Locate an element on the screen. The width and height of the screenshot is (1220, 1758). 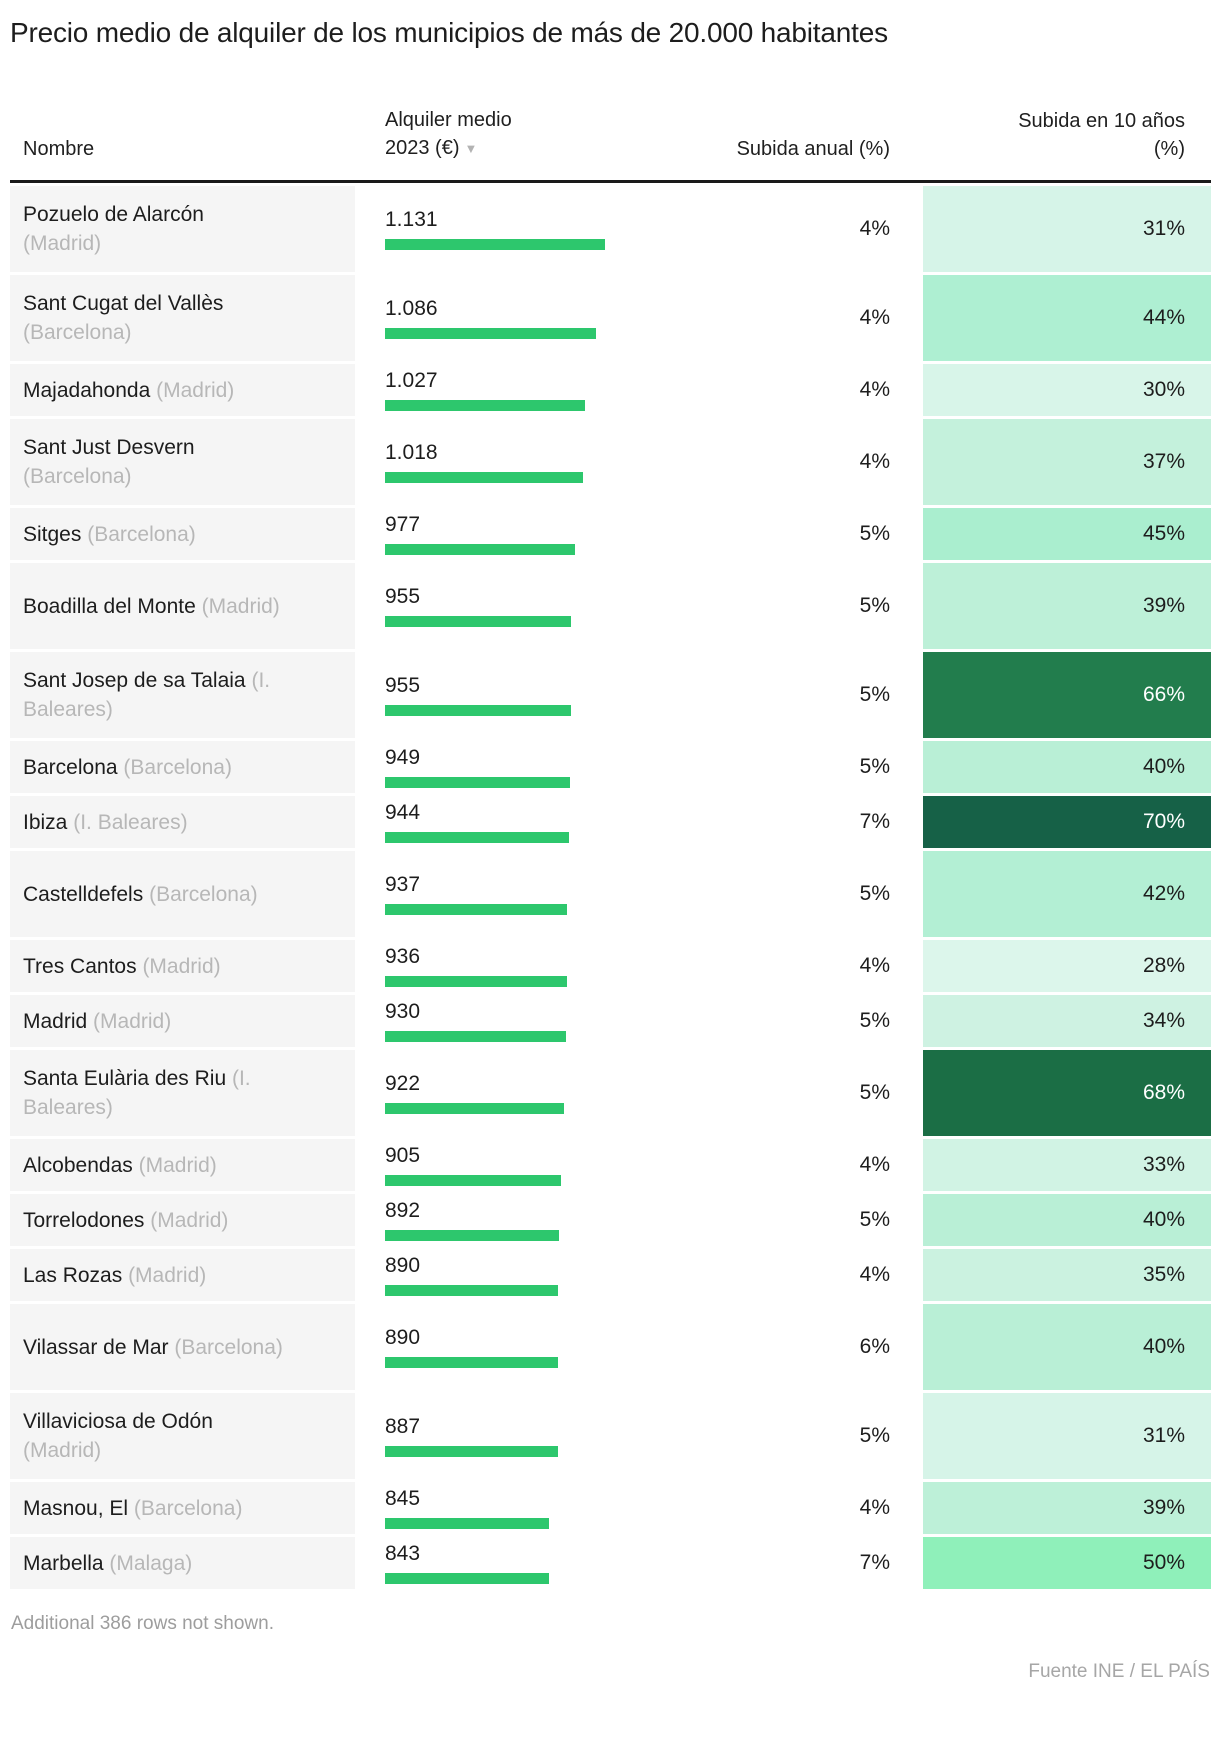
municipality-cell: Barcelona (Barcelona) is located at coordinates (182, 767).